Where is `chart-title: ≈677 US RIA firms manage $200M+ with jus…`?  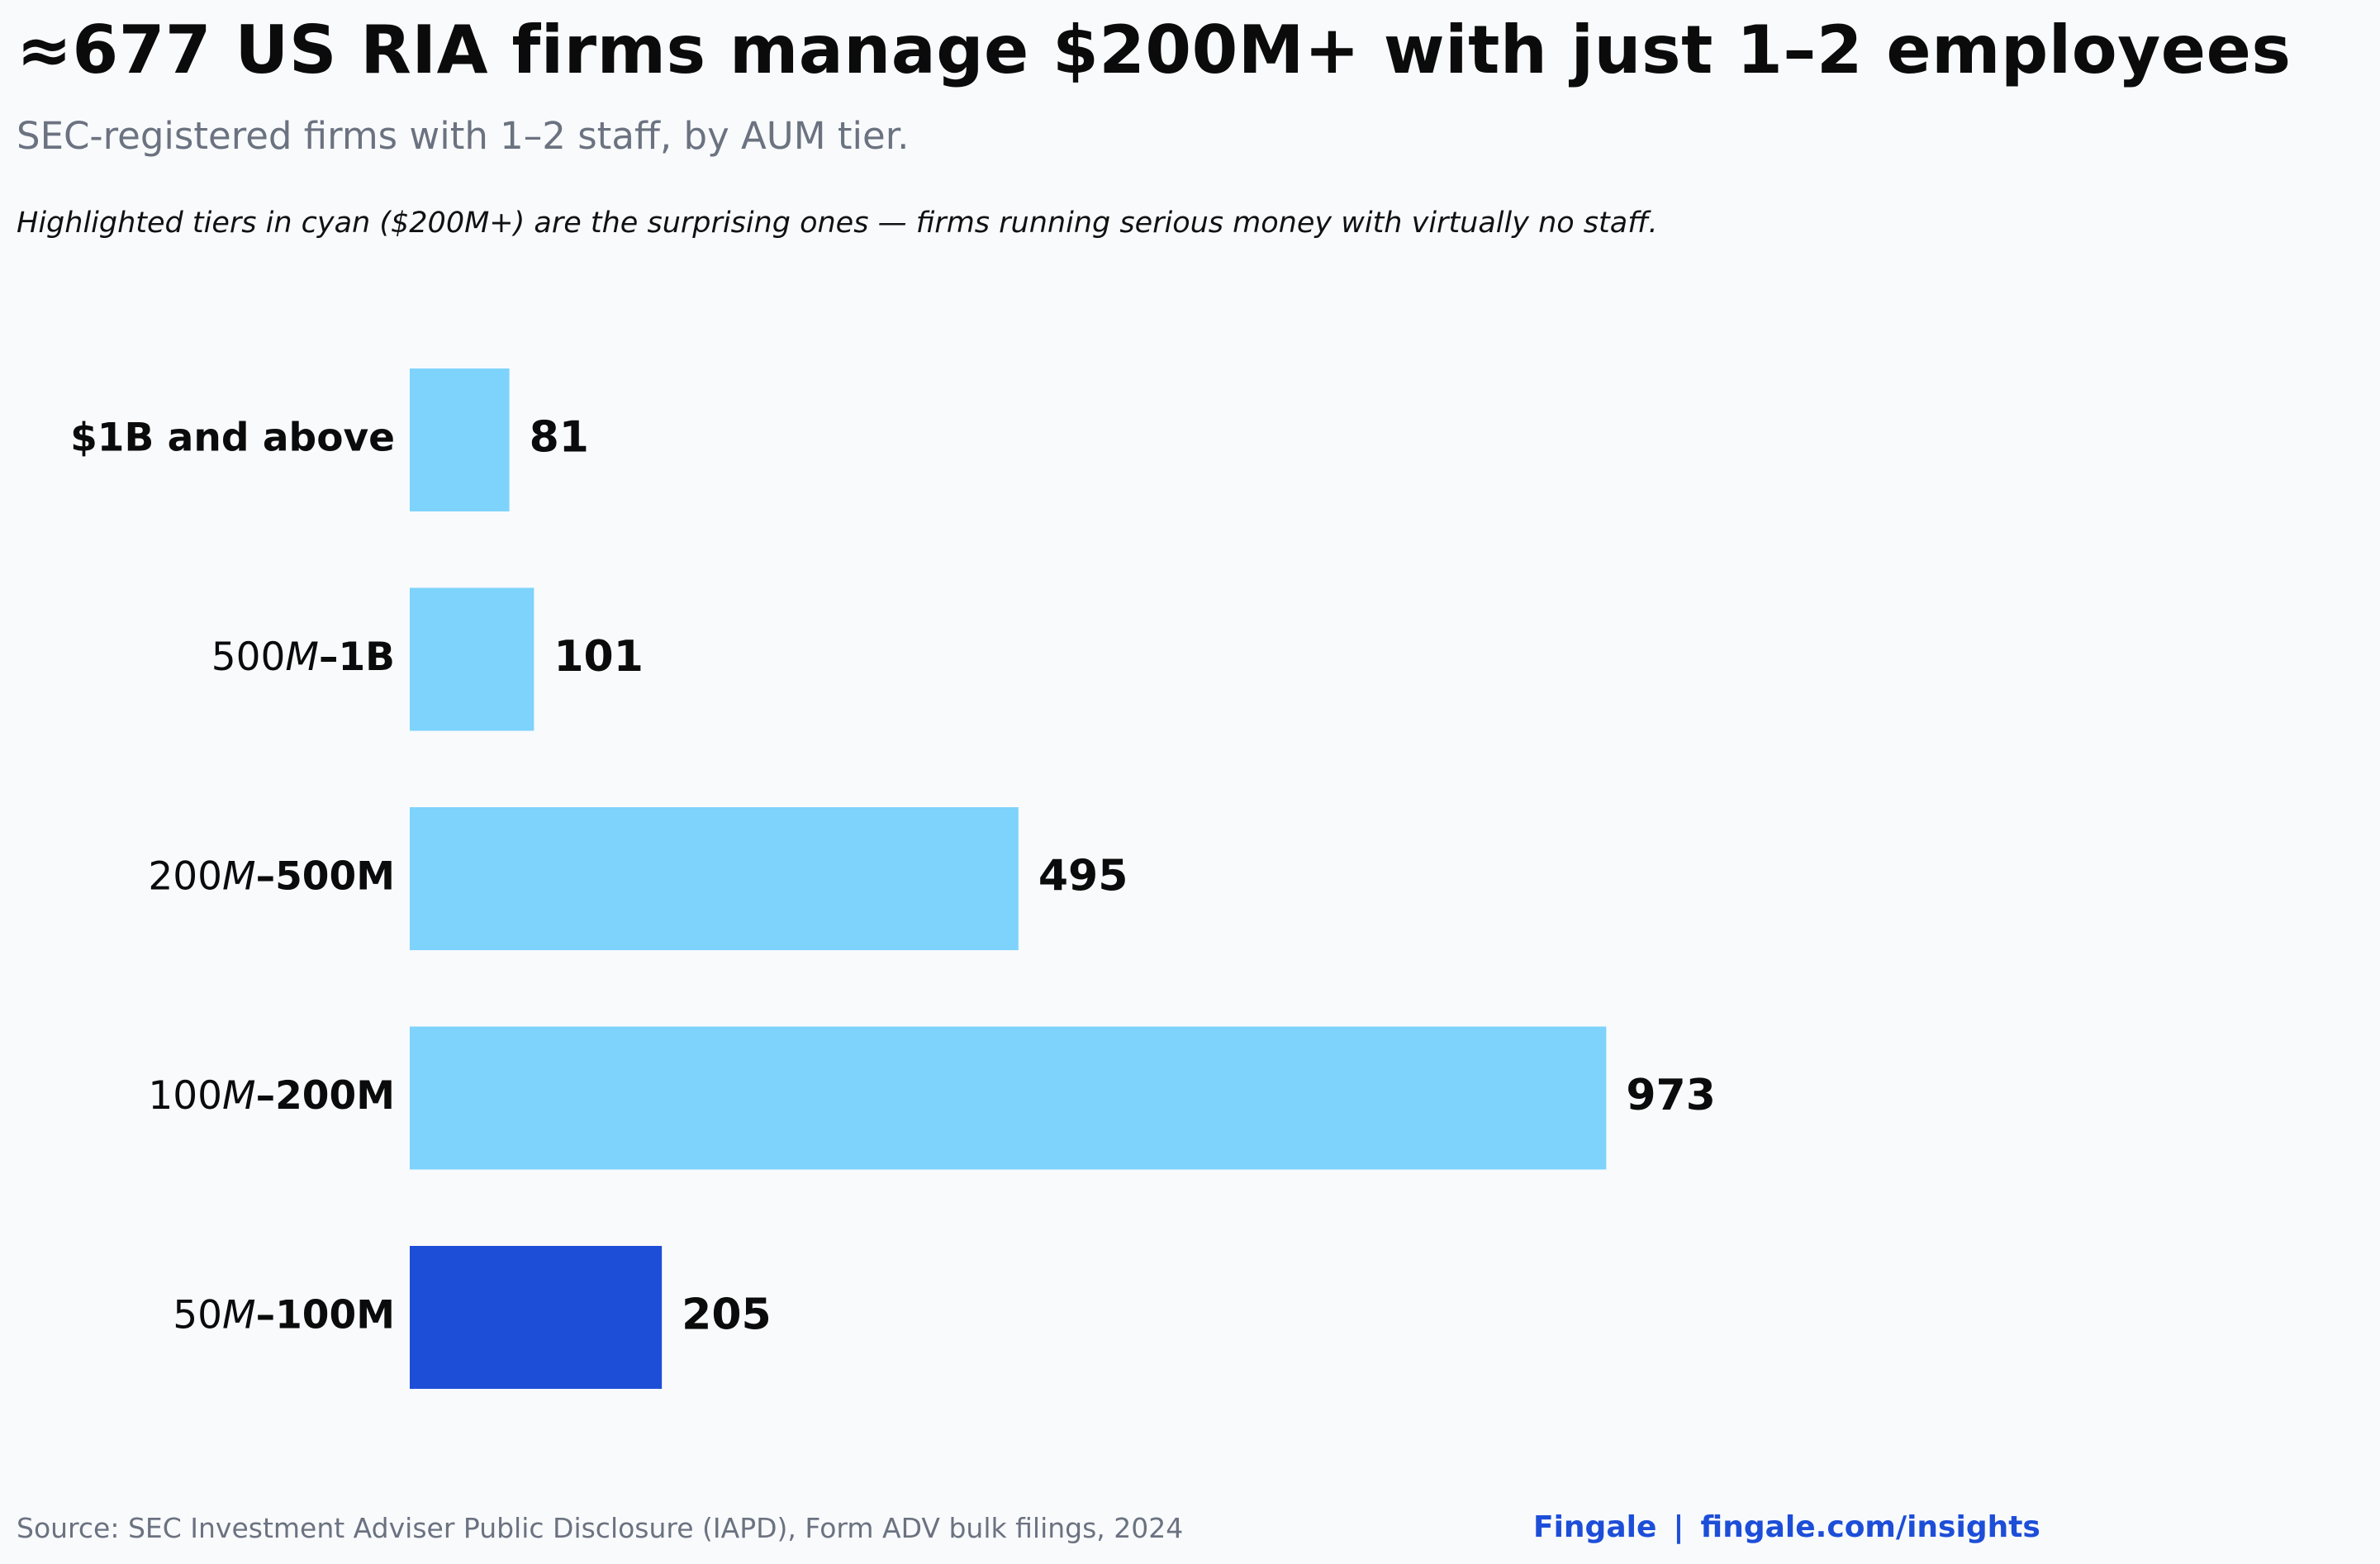
chart-title: ≈677 US RIA firms manage $200M+ with jus… is located at coordinates (1154, 50).